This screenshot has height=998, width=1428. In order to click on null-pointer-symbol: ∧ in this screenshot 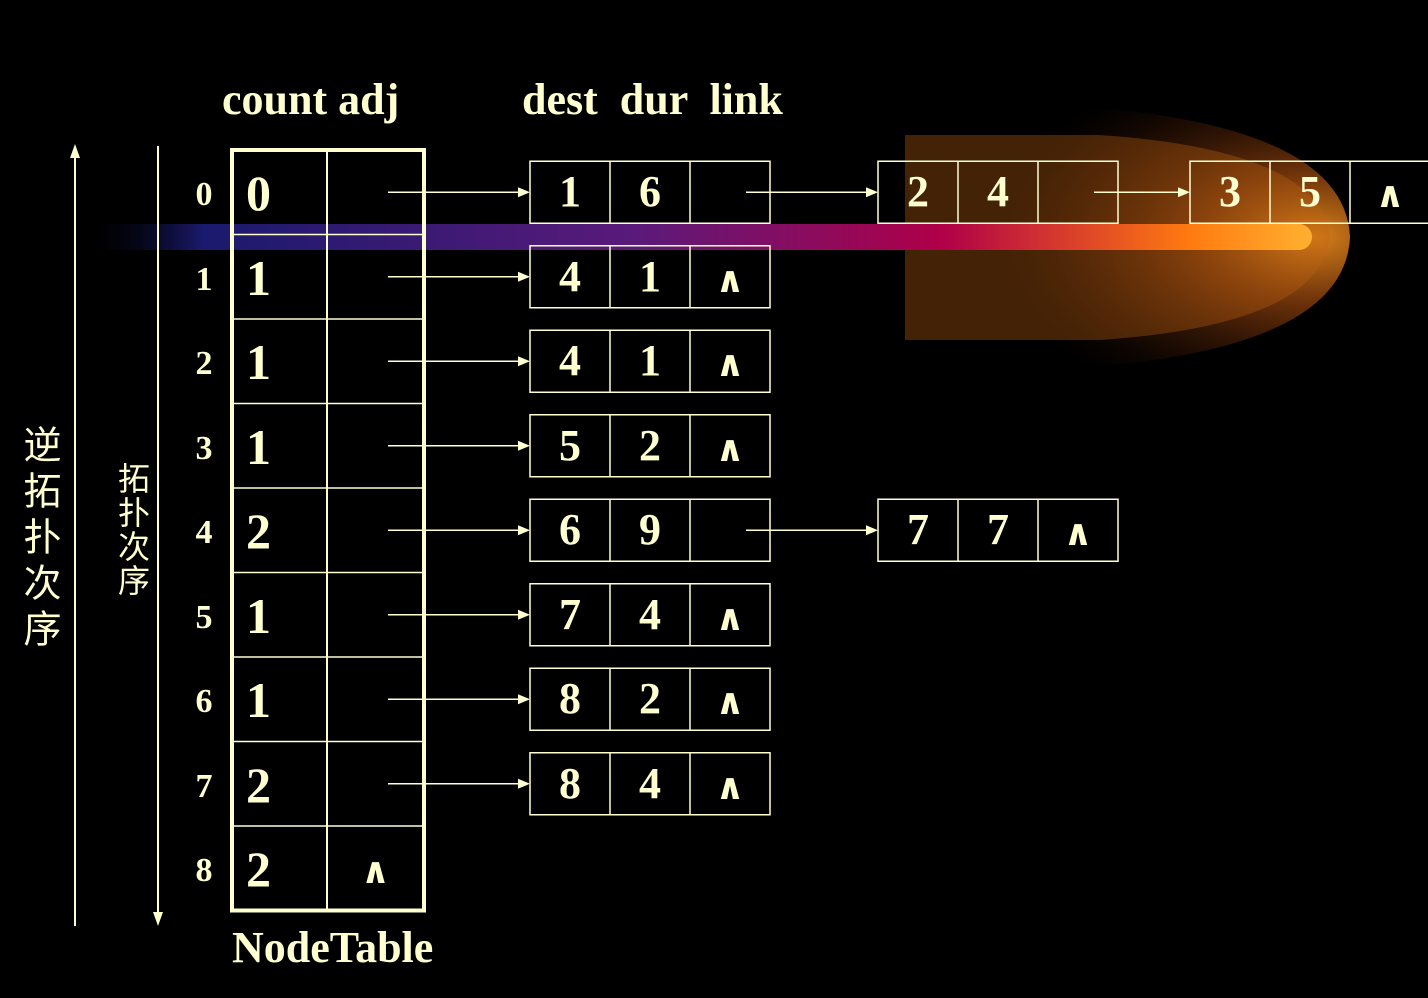, I will do `click(375, 872)`.